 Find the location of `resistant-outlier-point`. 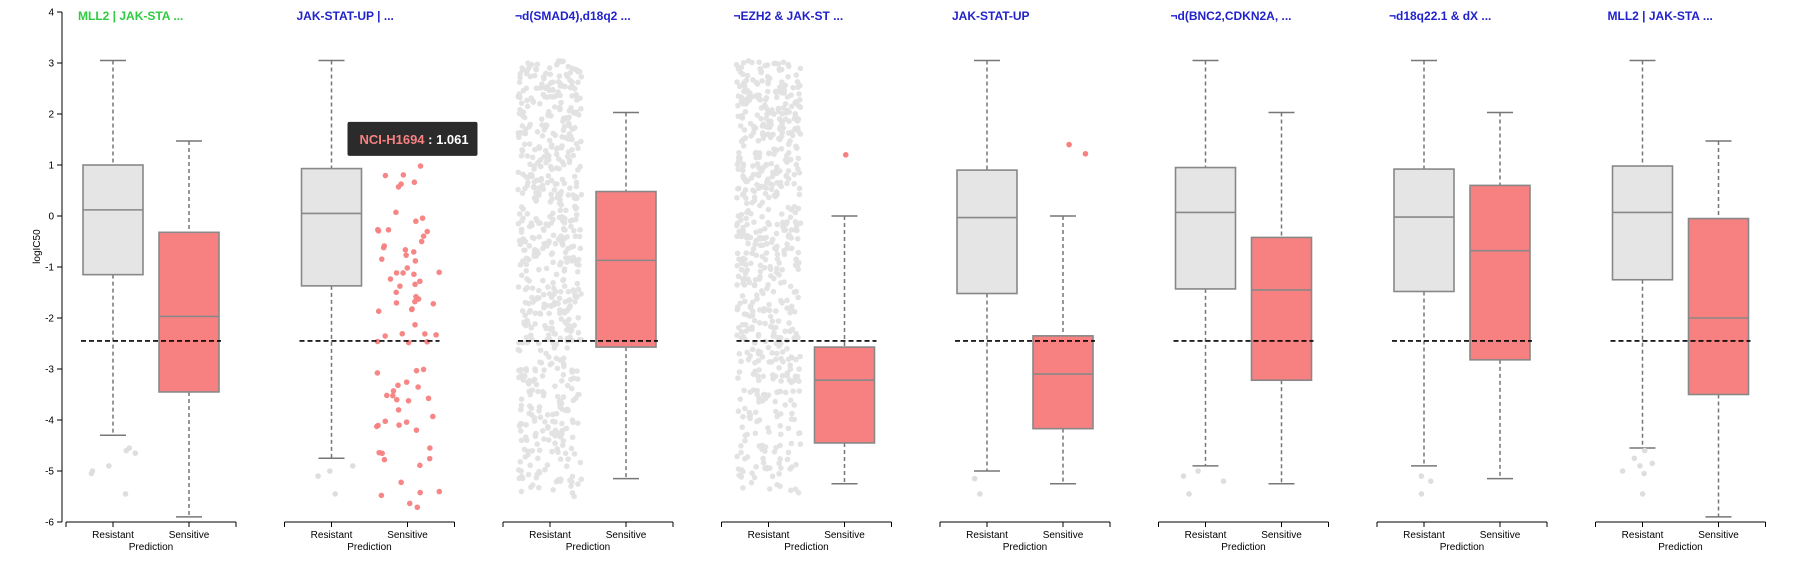

resistant-outlier-point is located at coordinates (352, 466).